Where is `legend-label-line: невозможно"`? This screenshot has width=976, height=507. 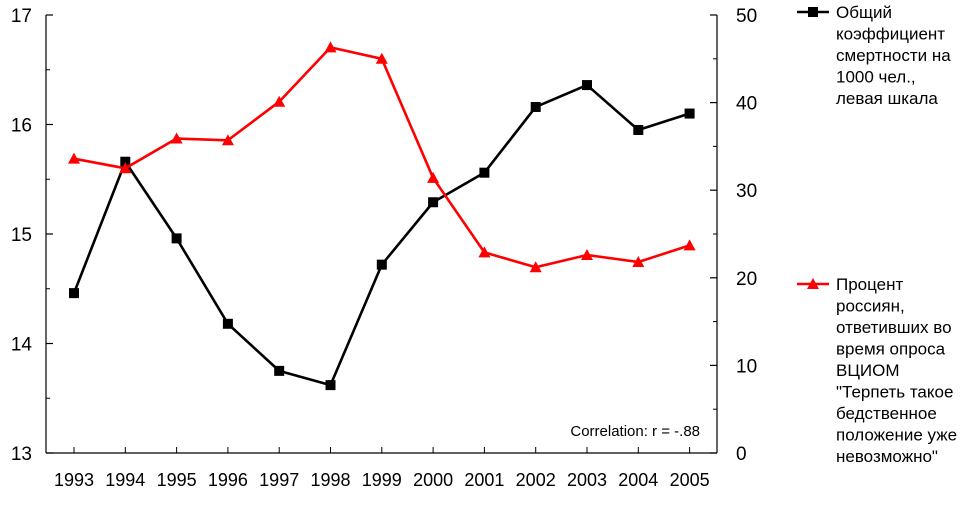 legend-label-line: невозможно" is located at coordinates (887, 456).